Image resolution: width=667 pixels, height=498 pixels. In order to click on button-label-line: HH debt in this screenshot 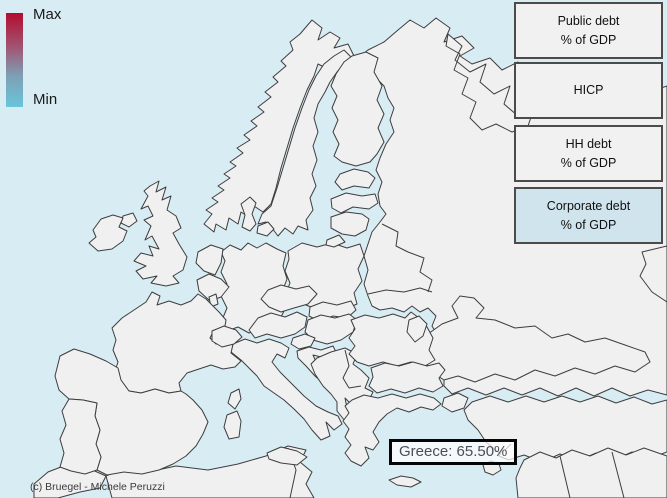, I will do `click(588, 143)`.